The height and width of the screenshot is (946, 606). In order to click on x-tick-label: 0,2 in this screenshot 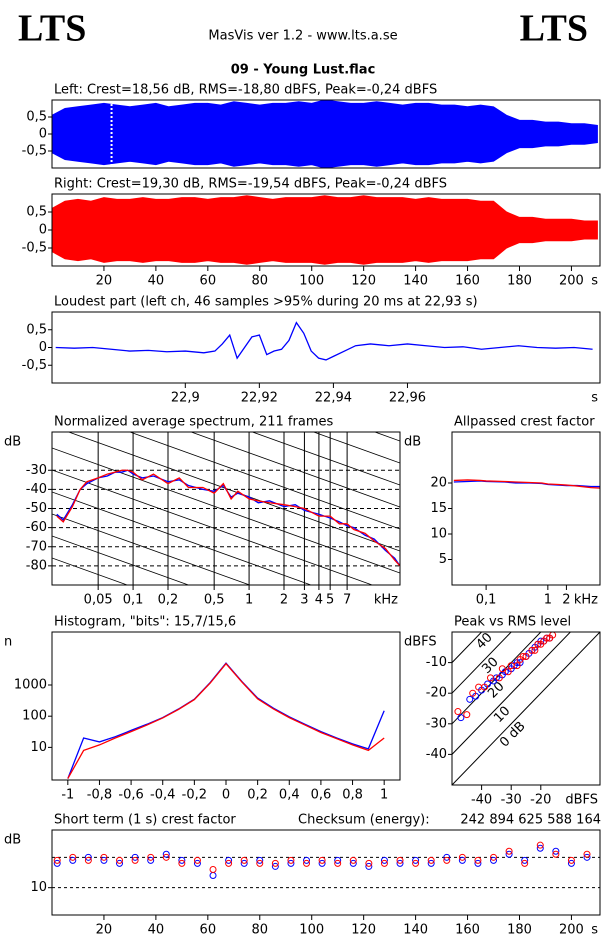, I will do `click(257, 795)`.